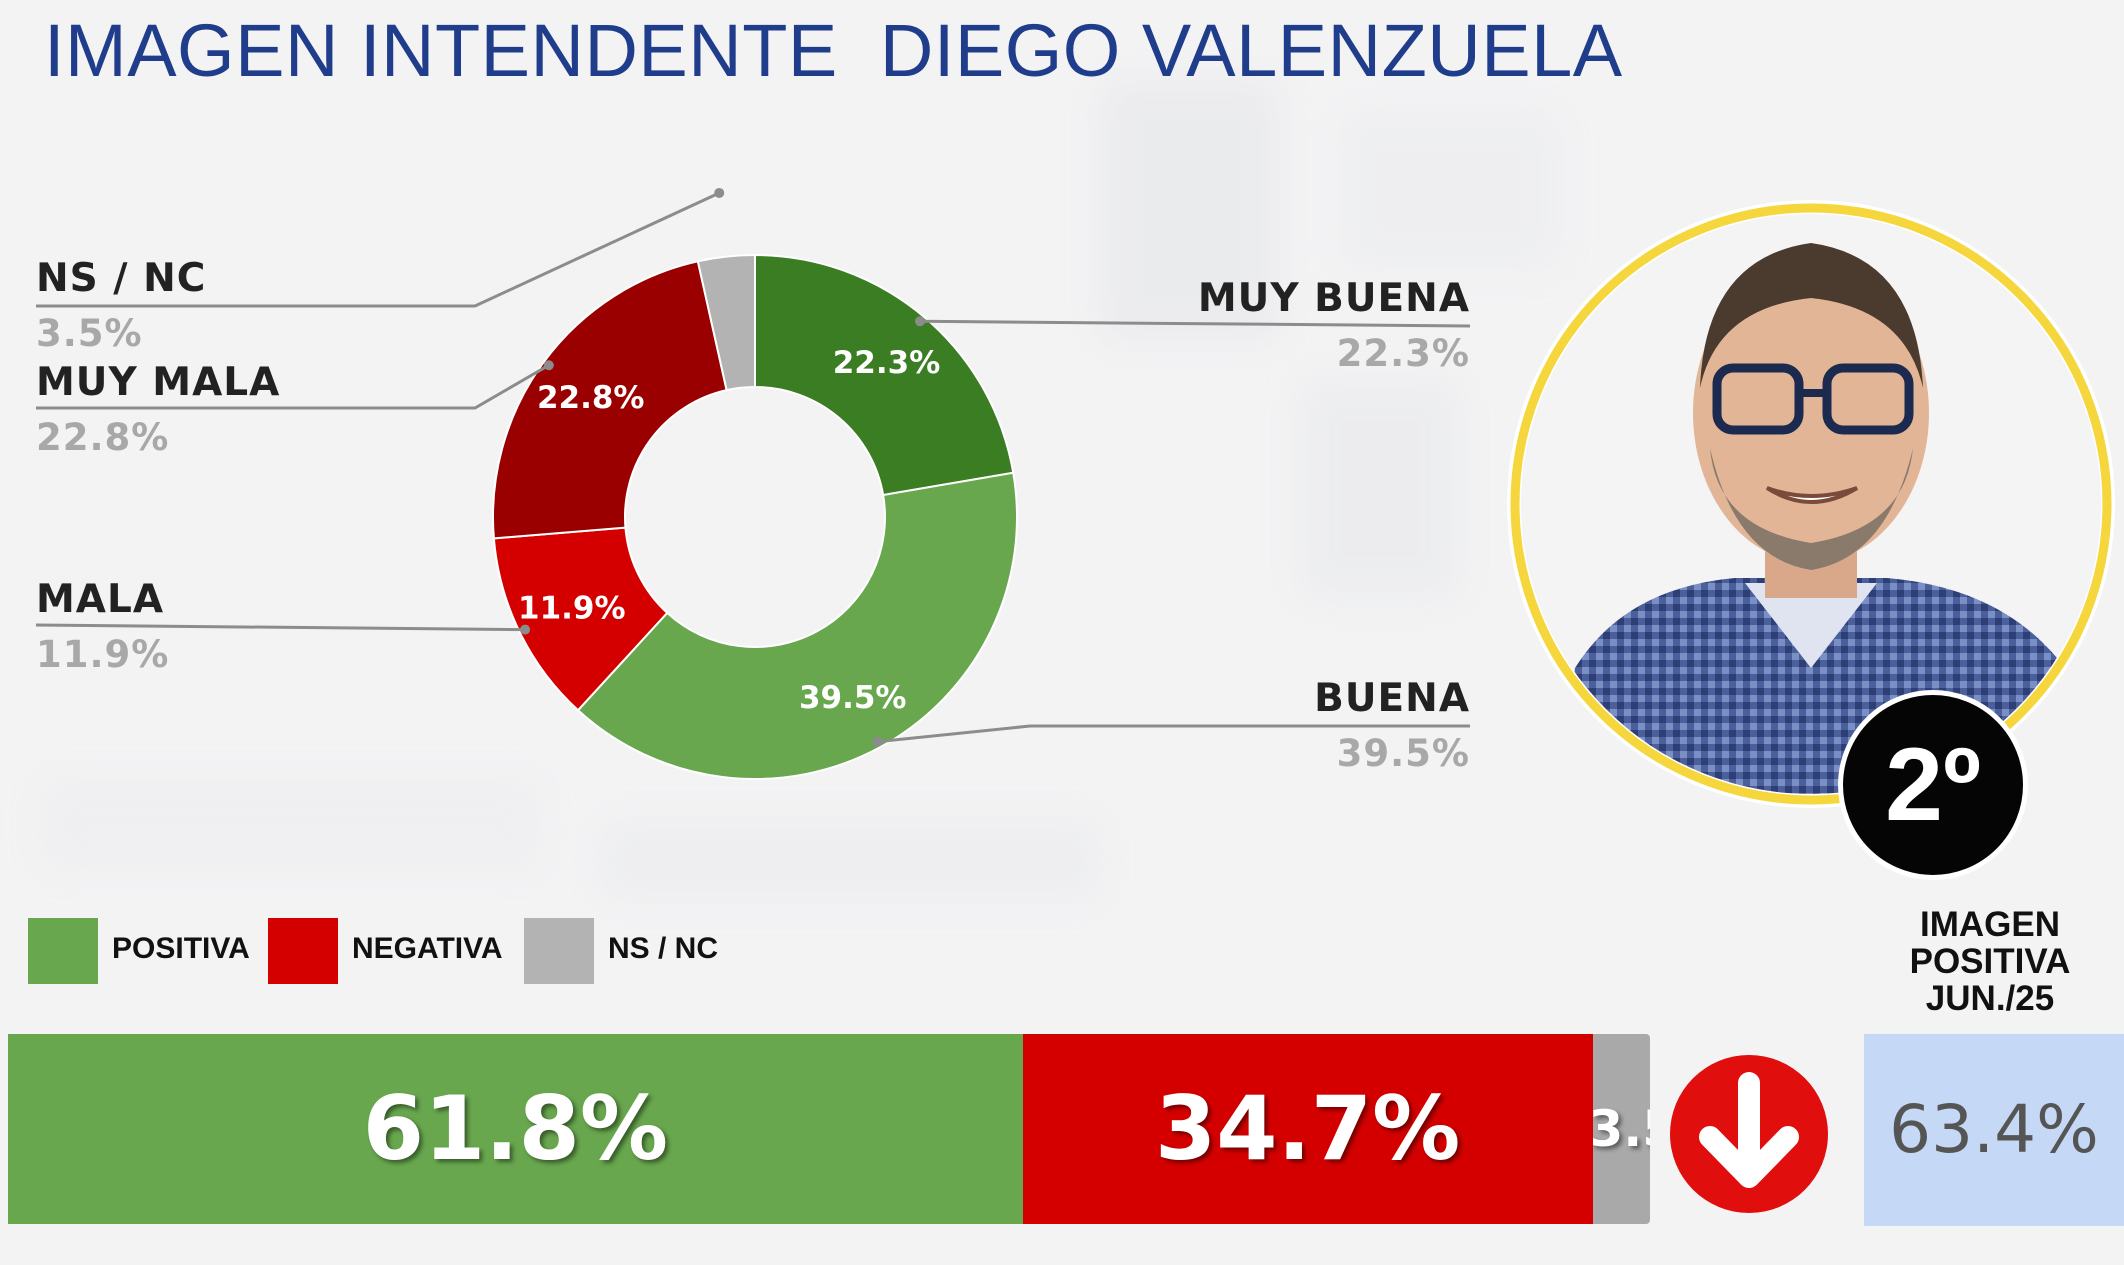 The width and height of the screenshot is (2124, 1265). I want to click on donut-slice-ns-nc, so click(726, 322).